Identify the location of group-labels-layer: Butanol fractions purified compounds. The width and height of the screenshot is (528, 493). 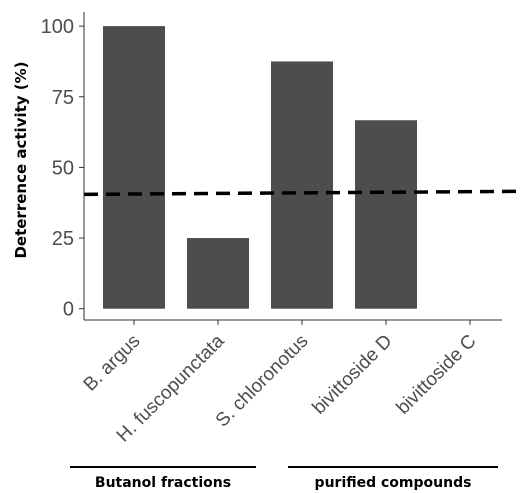
(284, 478).